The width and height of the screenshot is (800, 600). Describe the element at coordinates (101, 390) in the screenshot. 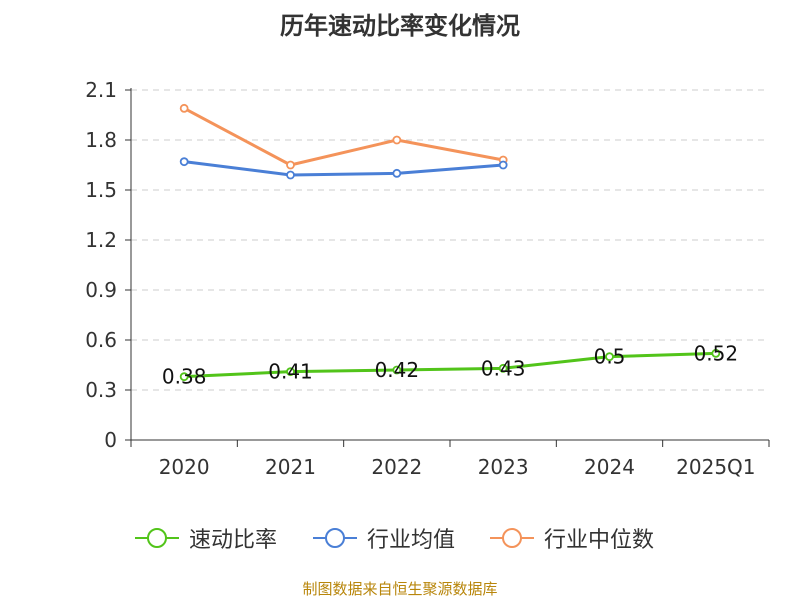

I see `y-tick-label: 0.3` at that location.